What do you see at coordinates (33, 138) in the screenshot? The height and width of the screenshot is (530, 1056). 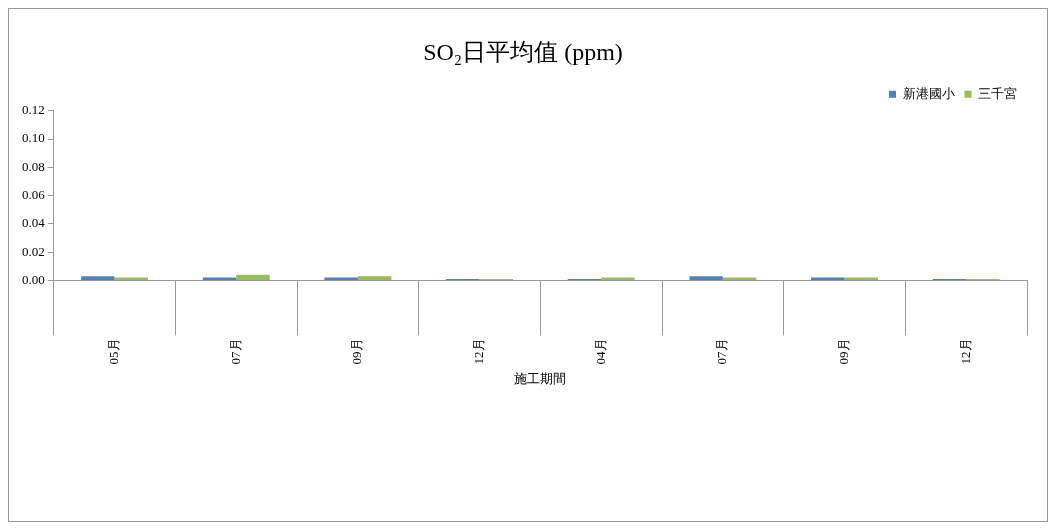 I see `y-tick-label: 0.10` at bounding box center [33, 138].